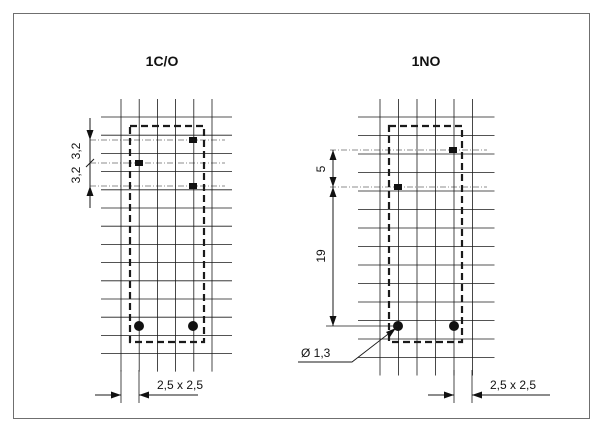  I want to click on right-pitch-arrow-b, so click(477, 395).